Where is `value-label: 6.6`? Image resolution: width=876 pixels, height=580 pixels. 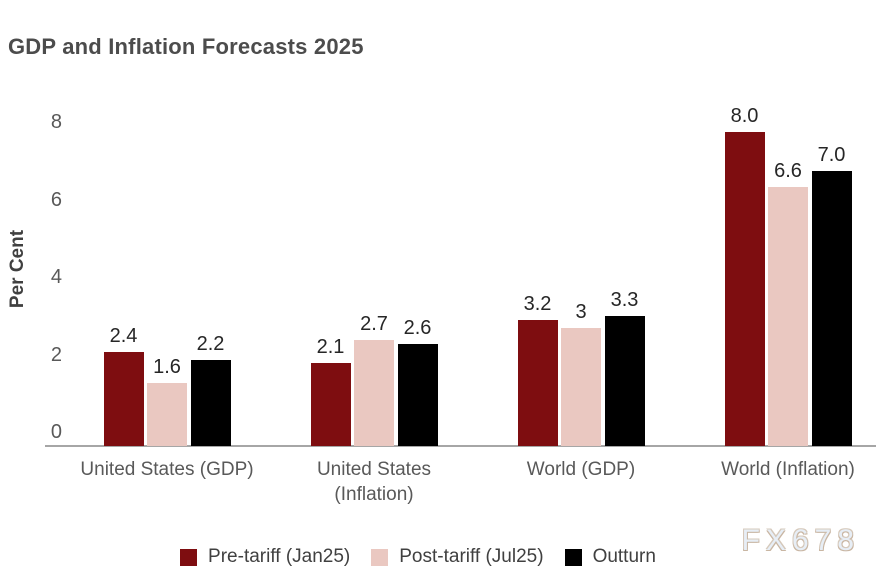 value-label: 6.6 is located at coordinates (788, 170).